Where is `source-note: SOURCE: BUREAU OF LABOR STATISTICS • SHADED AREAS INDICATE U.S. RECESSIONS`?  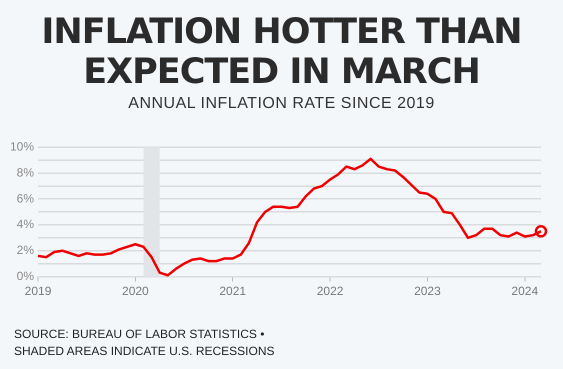
source-note: SOURCE: BUREAU OF LABOR STATISTICS • SHADED AREAS INDICATE U.S. RECESSIONS is located at coordinates (145, 343).